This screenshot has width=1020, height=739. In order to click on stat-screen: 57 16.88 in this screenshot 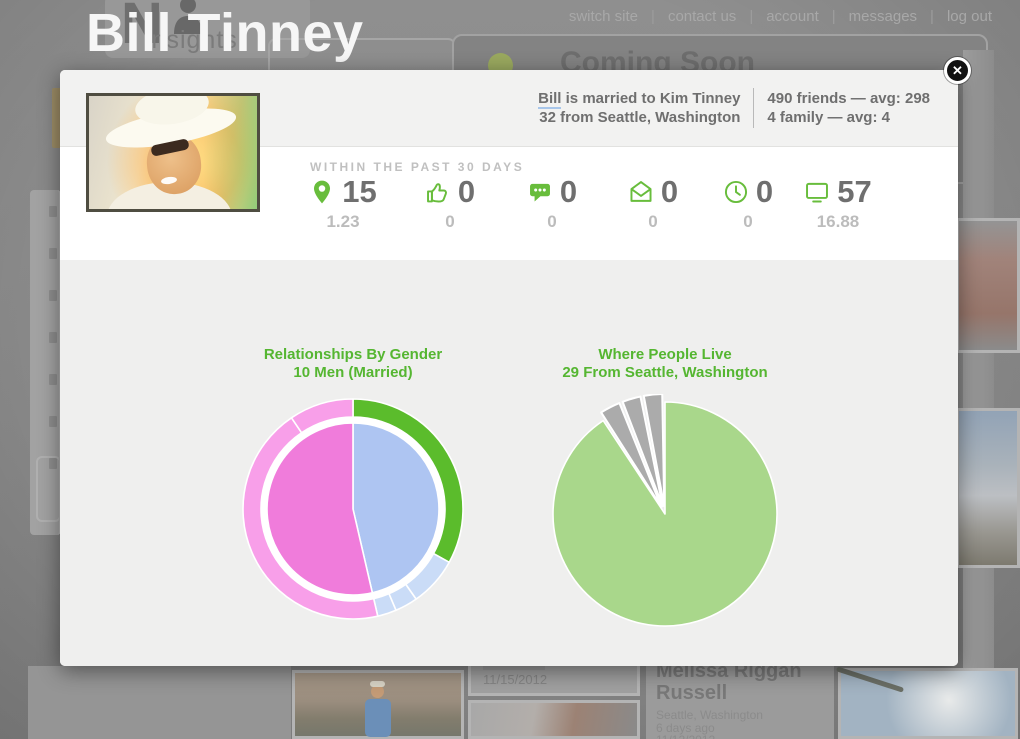, I will do `click(838, 203)`.